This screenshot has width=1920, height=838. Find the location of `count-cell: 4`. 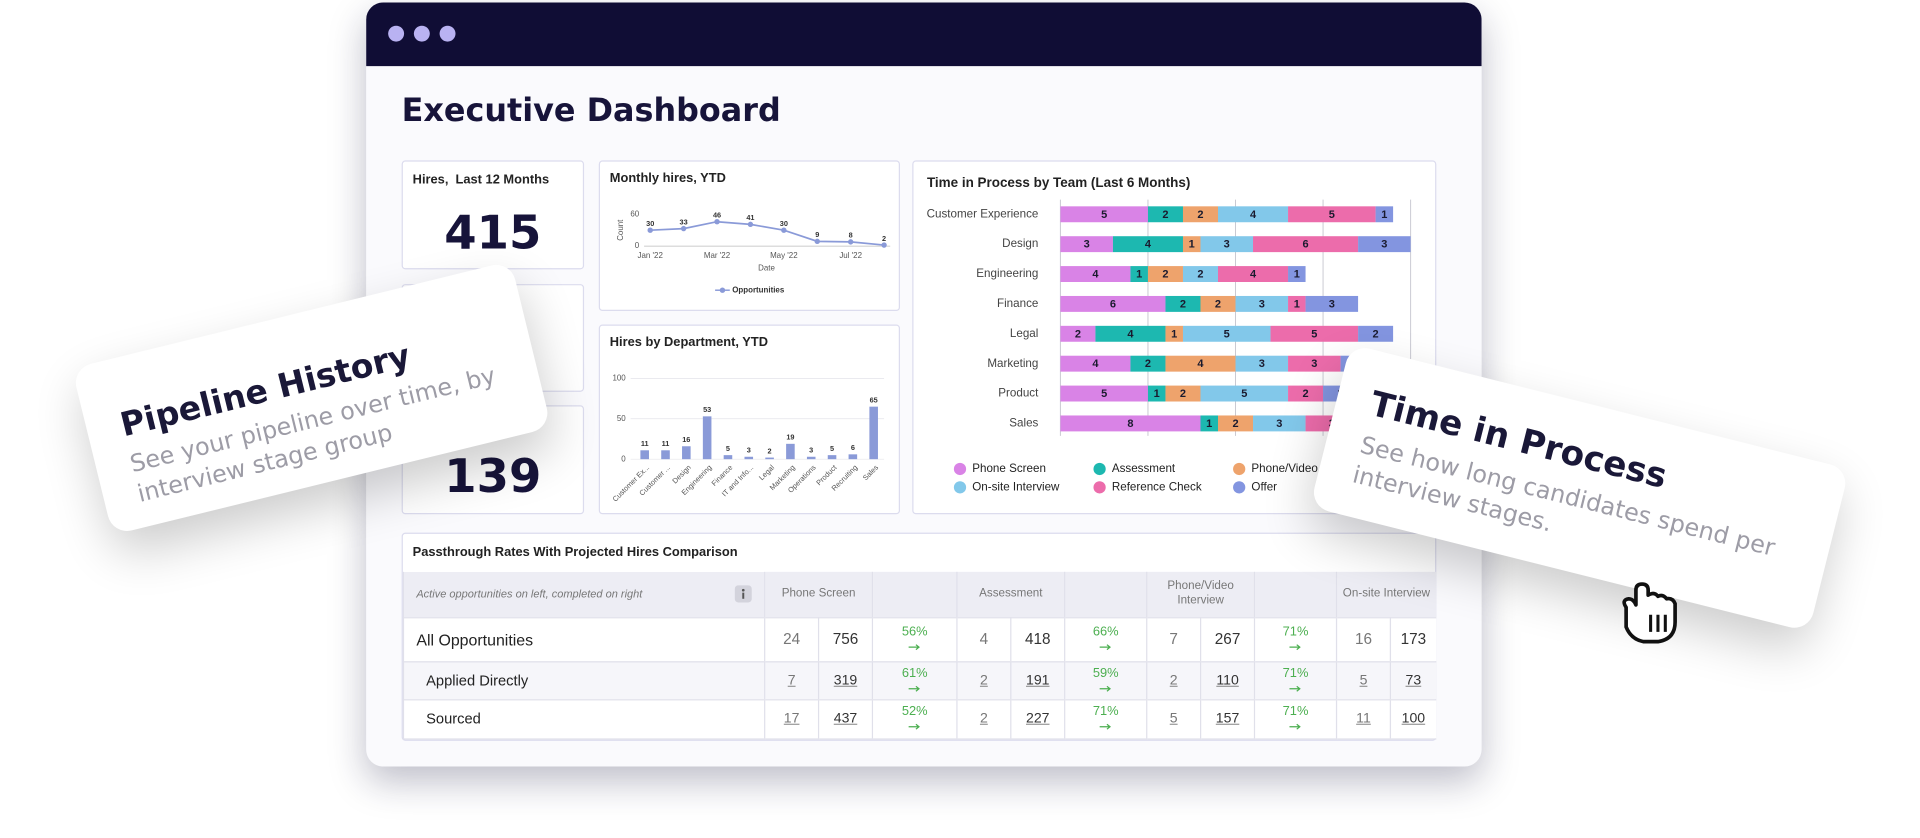

count-cell: 4 is located at coordinates (983, 639).